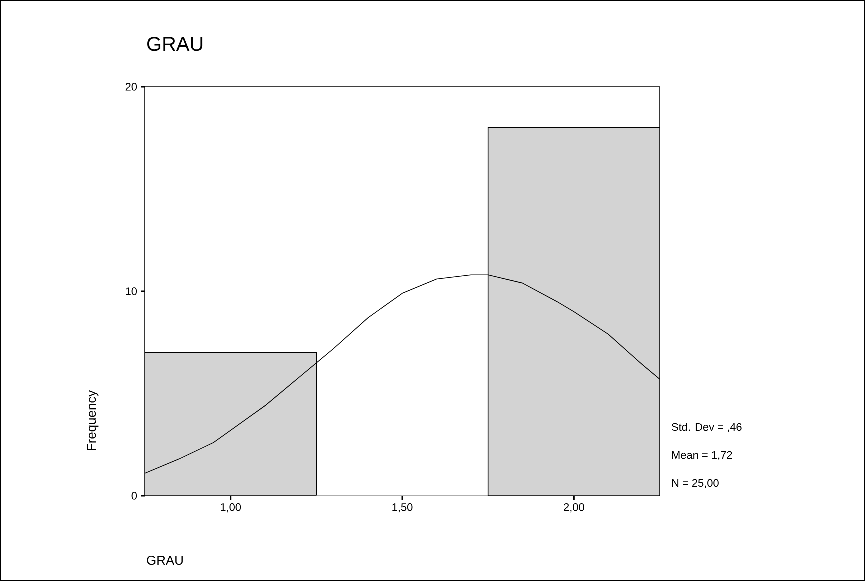  I want to click on y-axis-title: Frequency, so click(93, 420).